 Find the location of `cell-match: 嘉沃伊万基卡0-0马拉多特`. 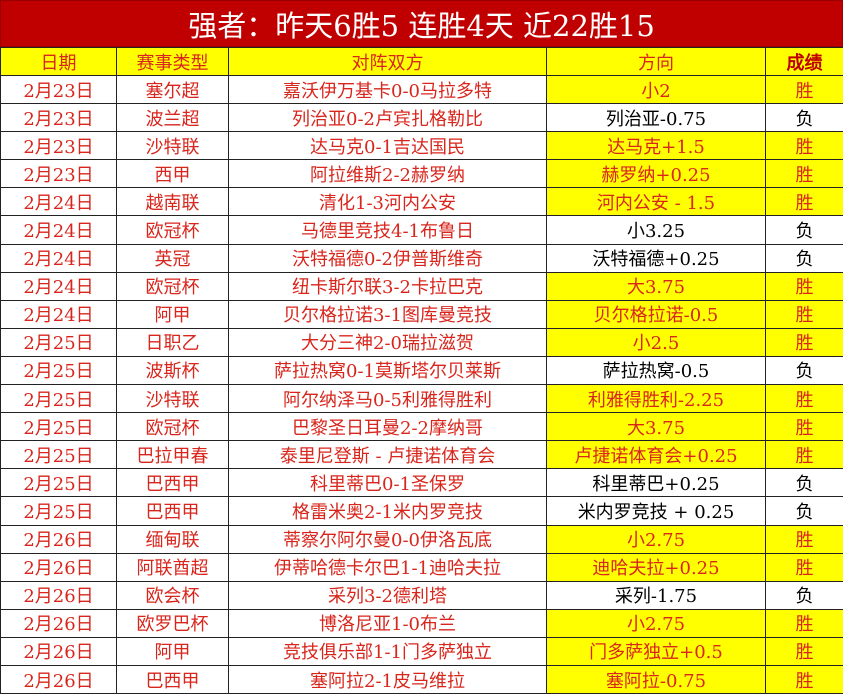

cell-match: 嘉沃伊万基卡0-0马拉多特 is located at coordinates (388, 90).